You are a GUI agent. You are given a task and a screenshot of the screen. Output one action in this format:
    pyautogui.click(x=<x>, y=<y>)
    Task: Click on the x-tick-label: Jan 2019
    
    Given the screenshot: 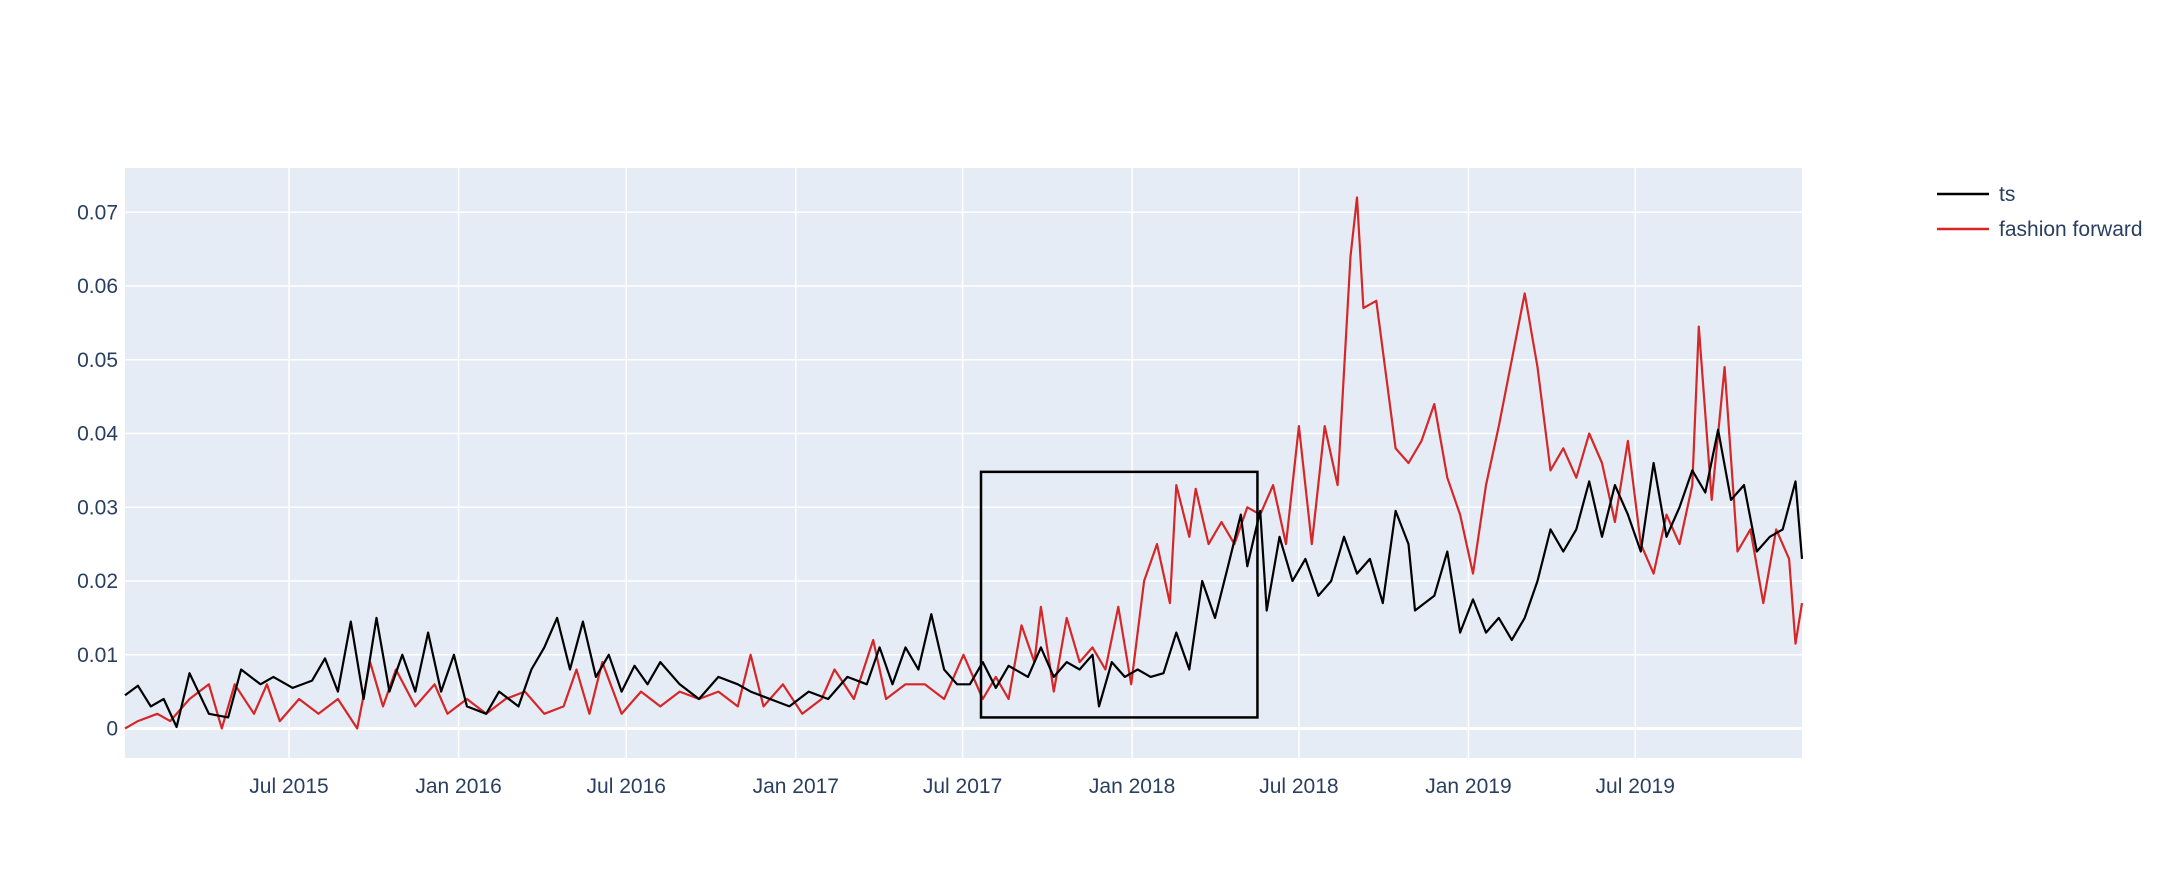 What is the action you would take?
    pyautogui.click(x=1468, y=786)
    